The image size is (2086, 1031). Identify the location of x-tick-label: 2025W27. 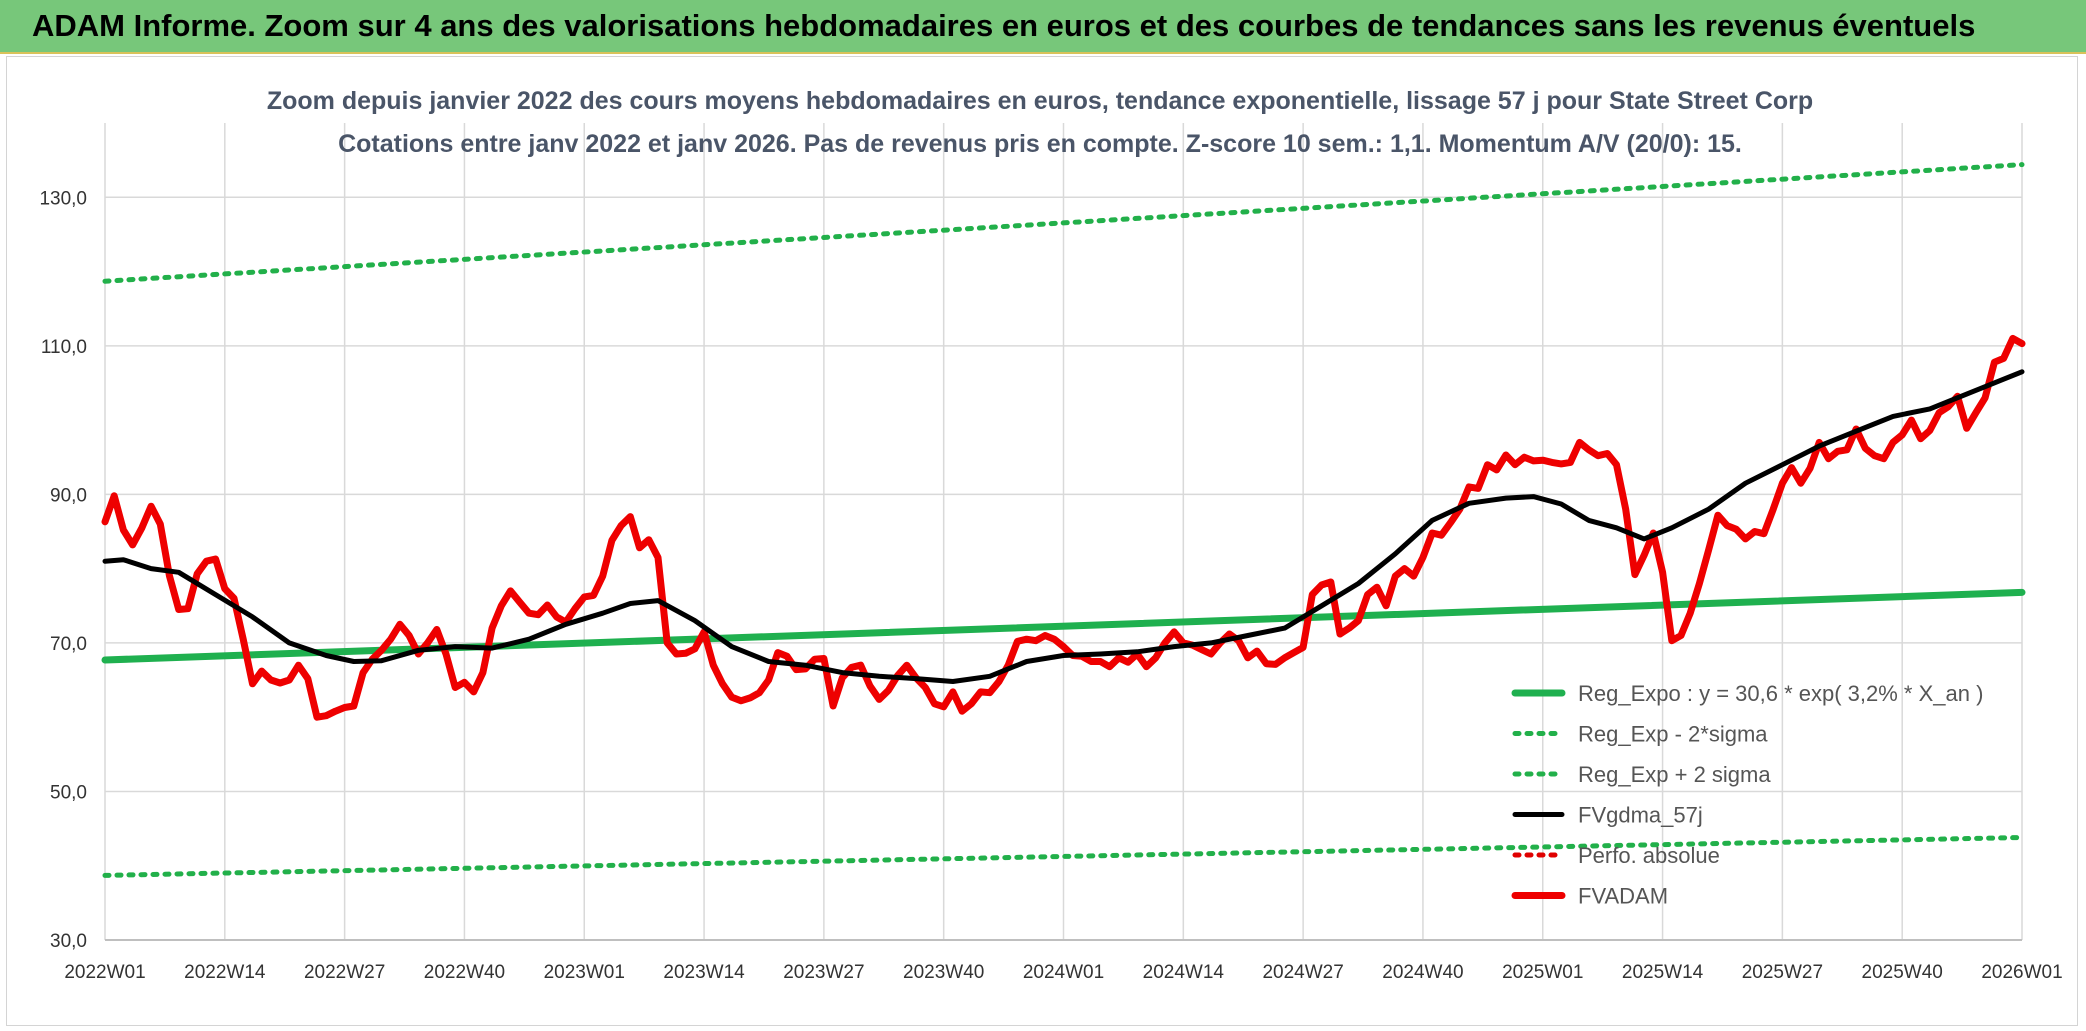
(1782, 972).